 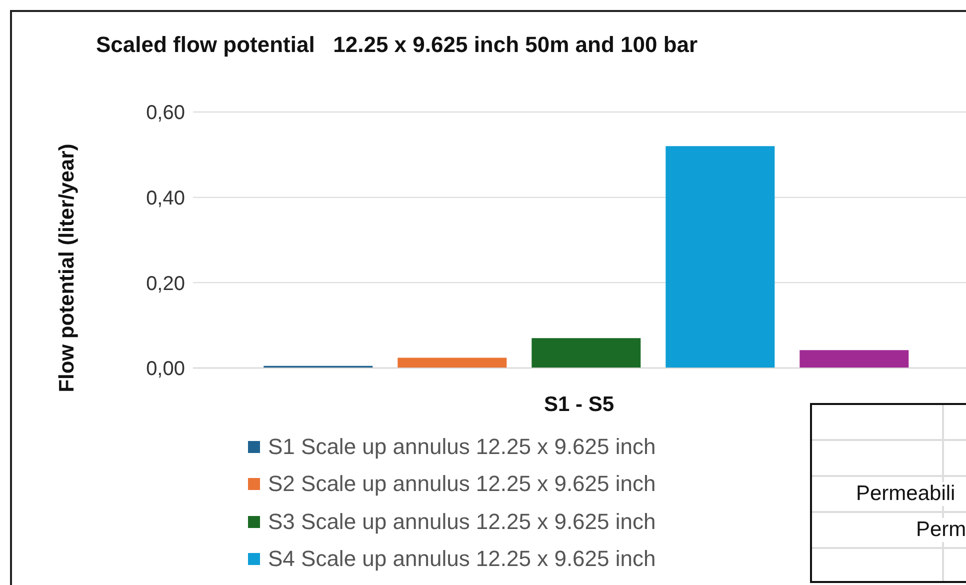 What do you see at coordinates (397, 45) in the screenshot?
I see `chart-title: Scaled flow potential 12.25 x 9.625 inch 50m and 100 bar` at bounding box center [397, 45].